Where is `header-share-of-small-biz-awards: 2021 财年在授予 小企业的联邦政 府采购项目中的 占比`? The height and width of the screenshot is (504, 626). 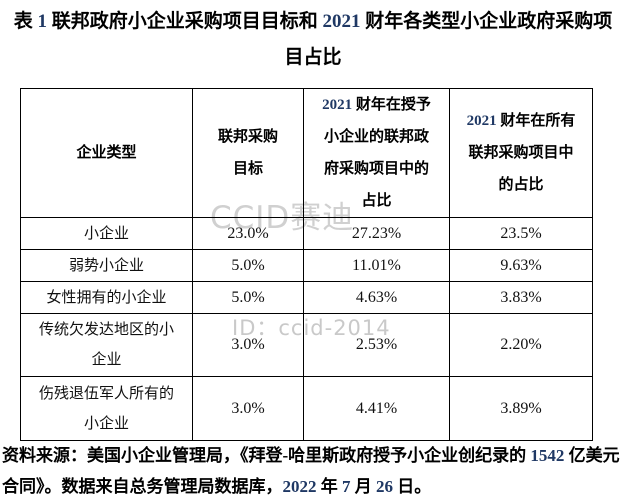 header-share-of-small-biz-awards: 2021 财年在授予 小企业的联邦政 府采购项目中的 占比 is located at coordinates (376, 153).